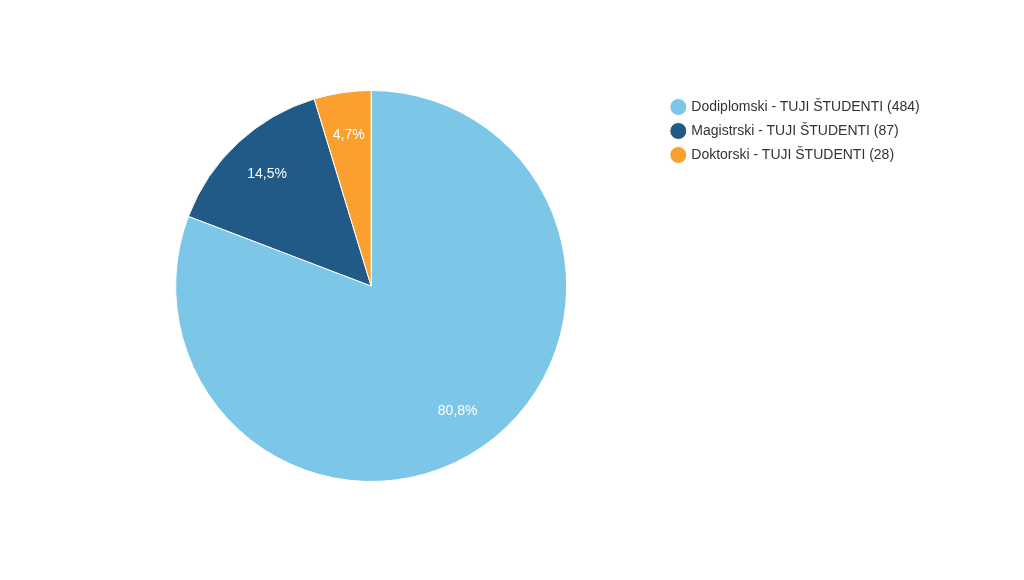 Image resolution: width=1024 pixels, height=580 pixels. What do you see at coordinates (267, 173) in the screenshot?
I see `data-label: 14,5%` at bounding box center [267, 173].